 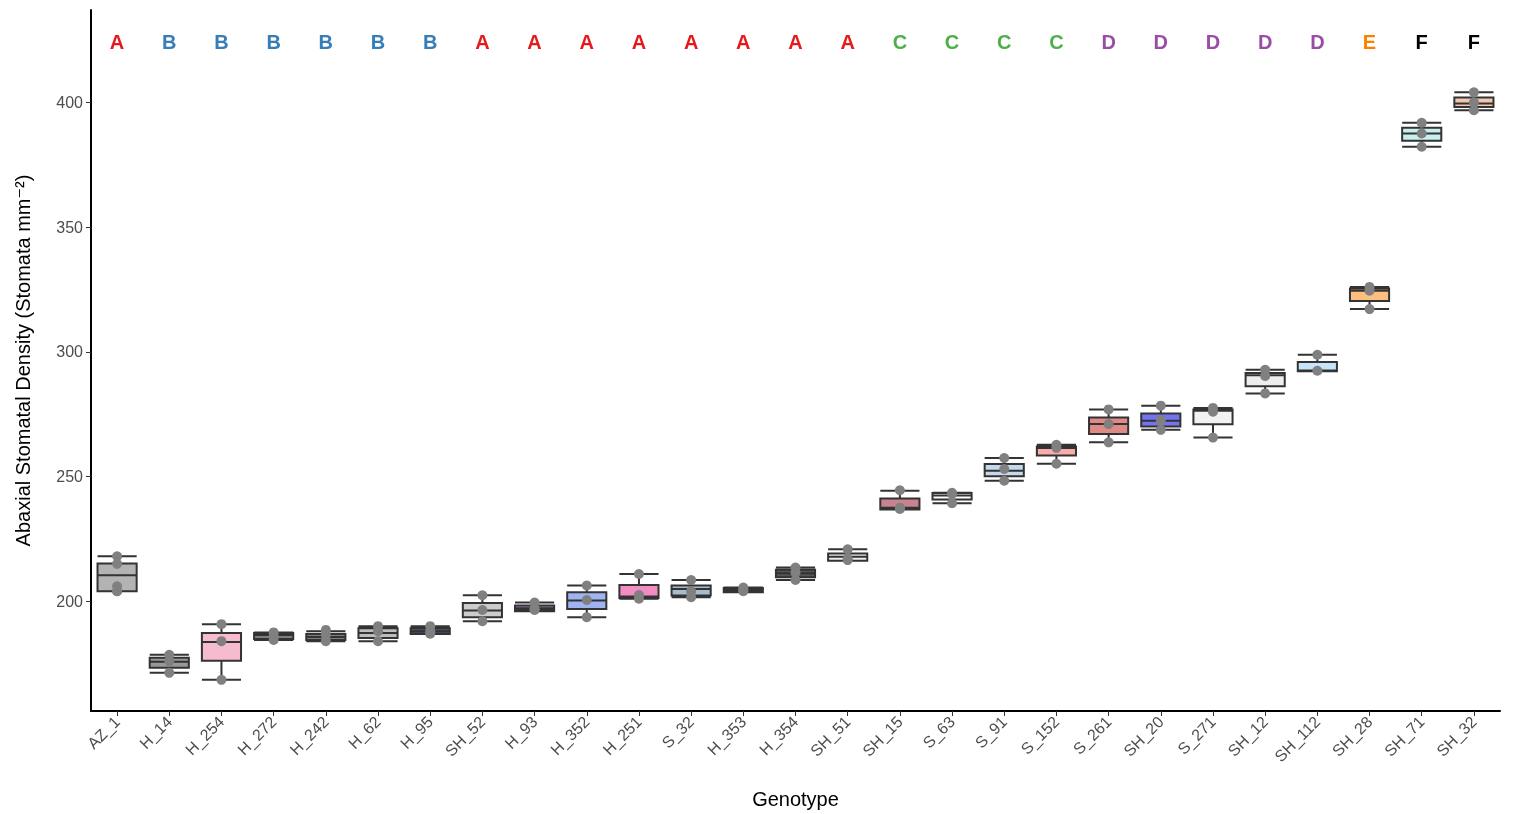 I want to click on y-tick-label: 200, so click(x=70, y=601).